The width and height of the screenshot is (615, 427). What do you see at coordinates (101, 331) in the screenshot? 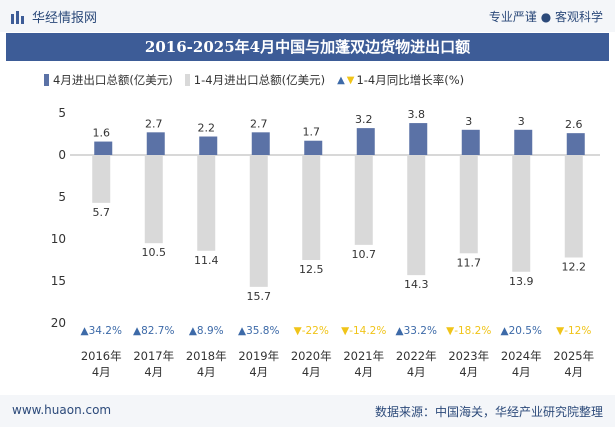
I see `growth-rate-label: ▲34.2%` at bounding box center [101, 331].